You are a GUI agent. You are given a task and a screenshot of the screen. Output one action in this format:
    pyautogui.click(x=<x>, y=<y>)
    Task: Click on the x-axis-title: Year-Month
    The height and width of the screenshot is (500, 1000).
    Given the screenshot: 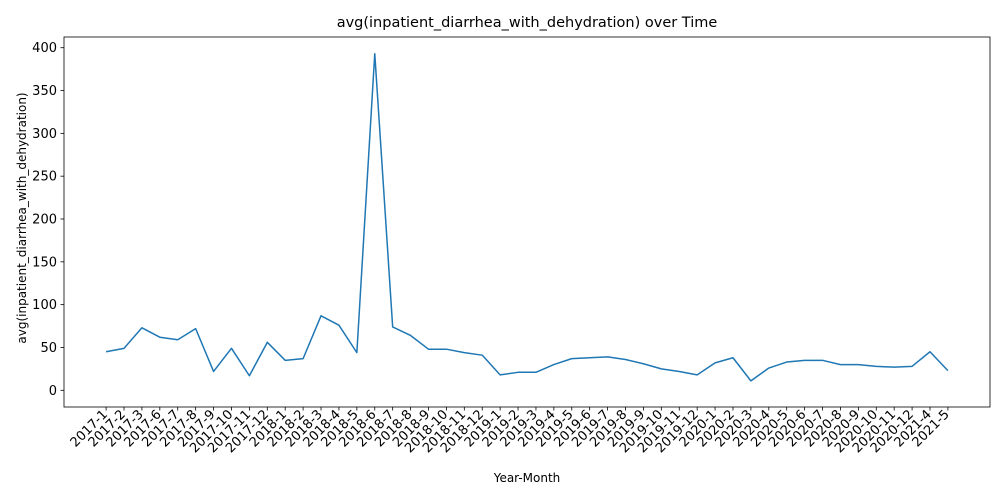 What is the action you would take?
    pyautogui.click(x=527, y=478)
    